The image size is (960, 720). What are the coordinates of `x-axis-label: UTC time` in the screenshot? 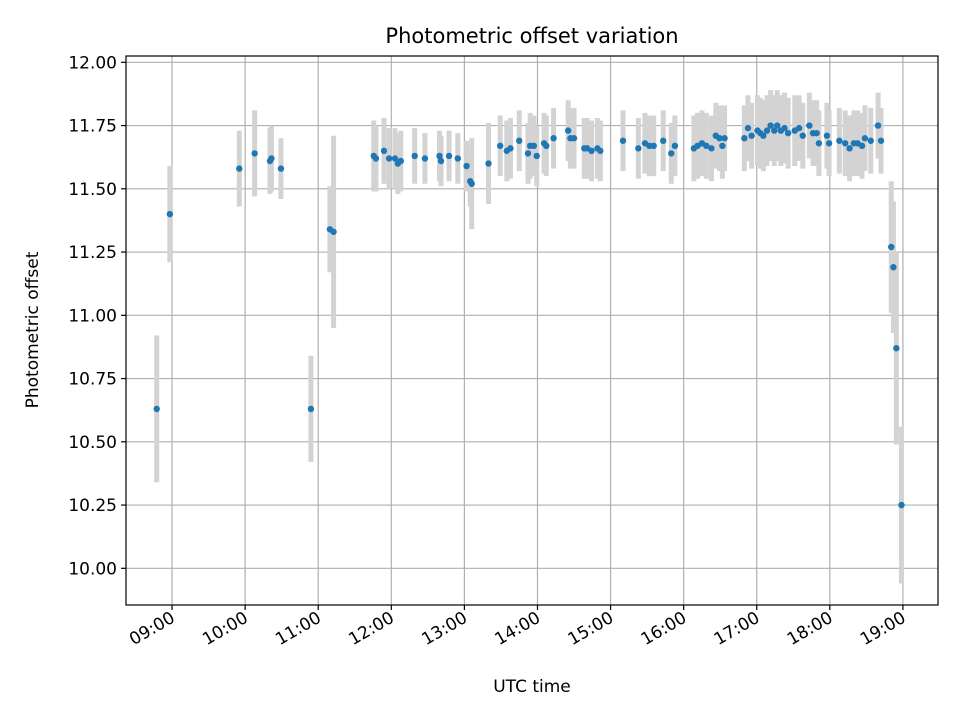 It's located at (532, 687).